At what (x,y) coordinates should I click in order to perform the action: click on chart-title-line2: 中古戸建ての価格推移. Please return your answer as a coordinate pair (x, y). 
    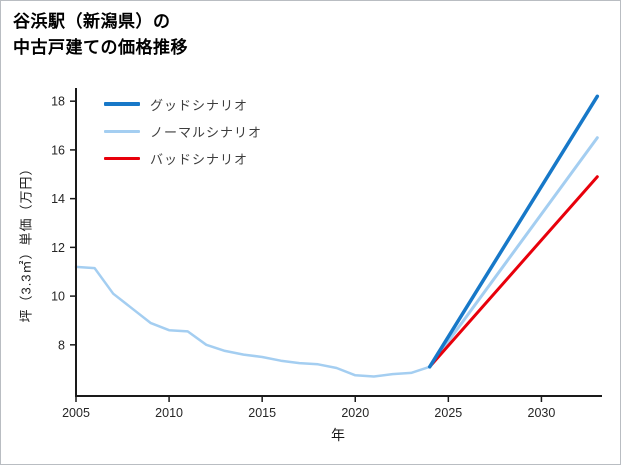
    Looking at the image, I should click on (100, 48).